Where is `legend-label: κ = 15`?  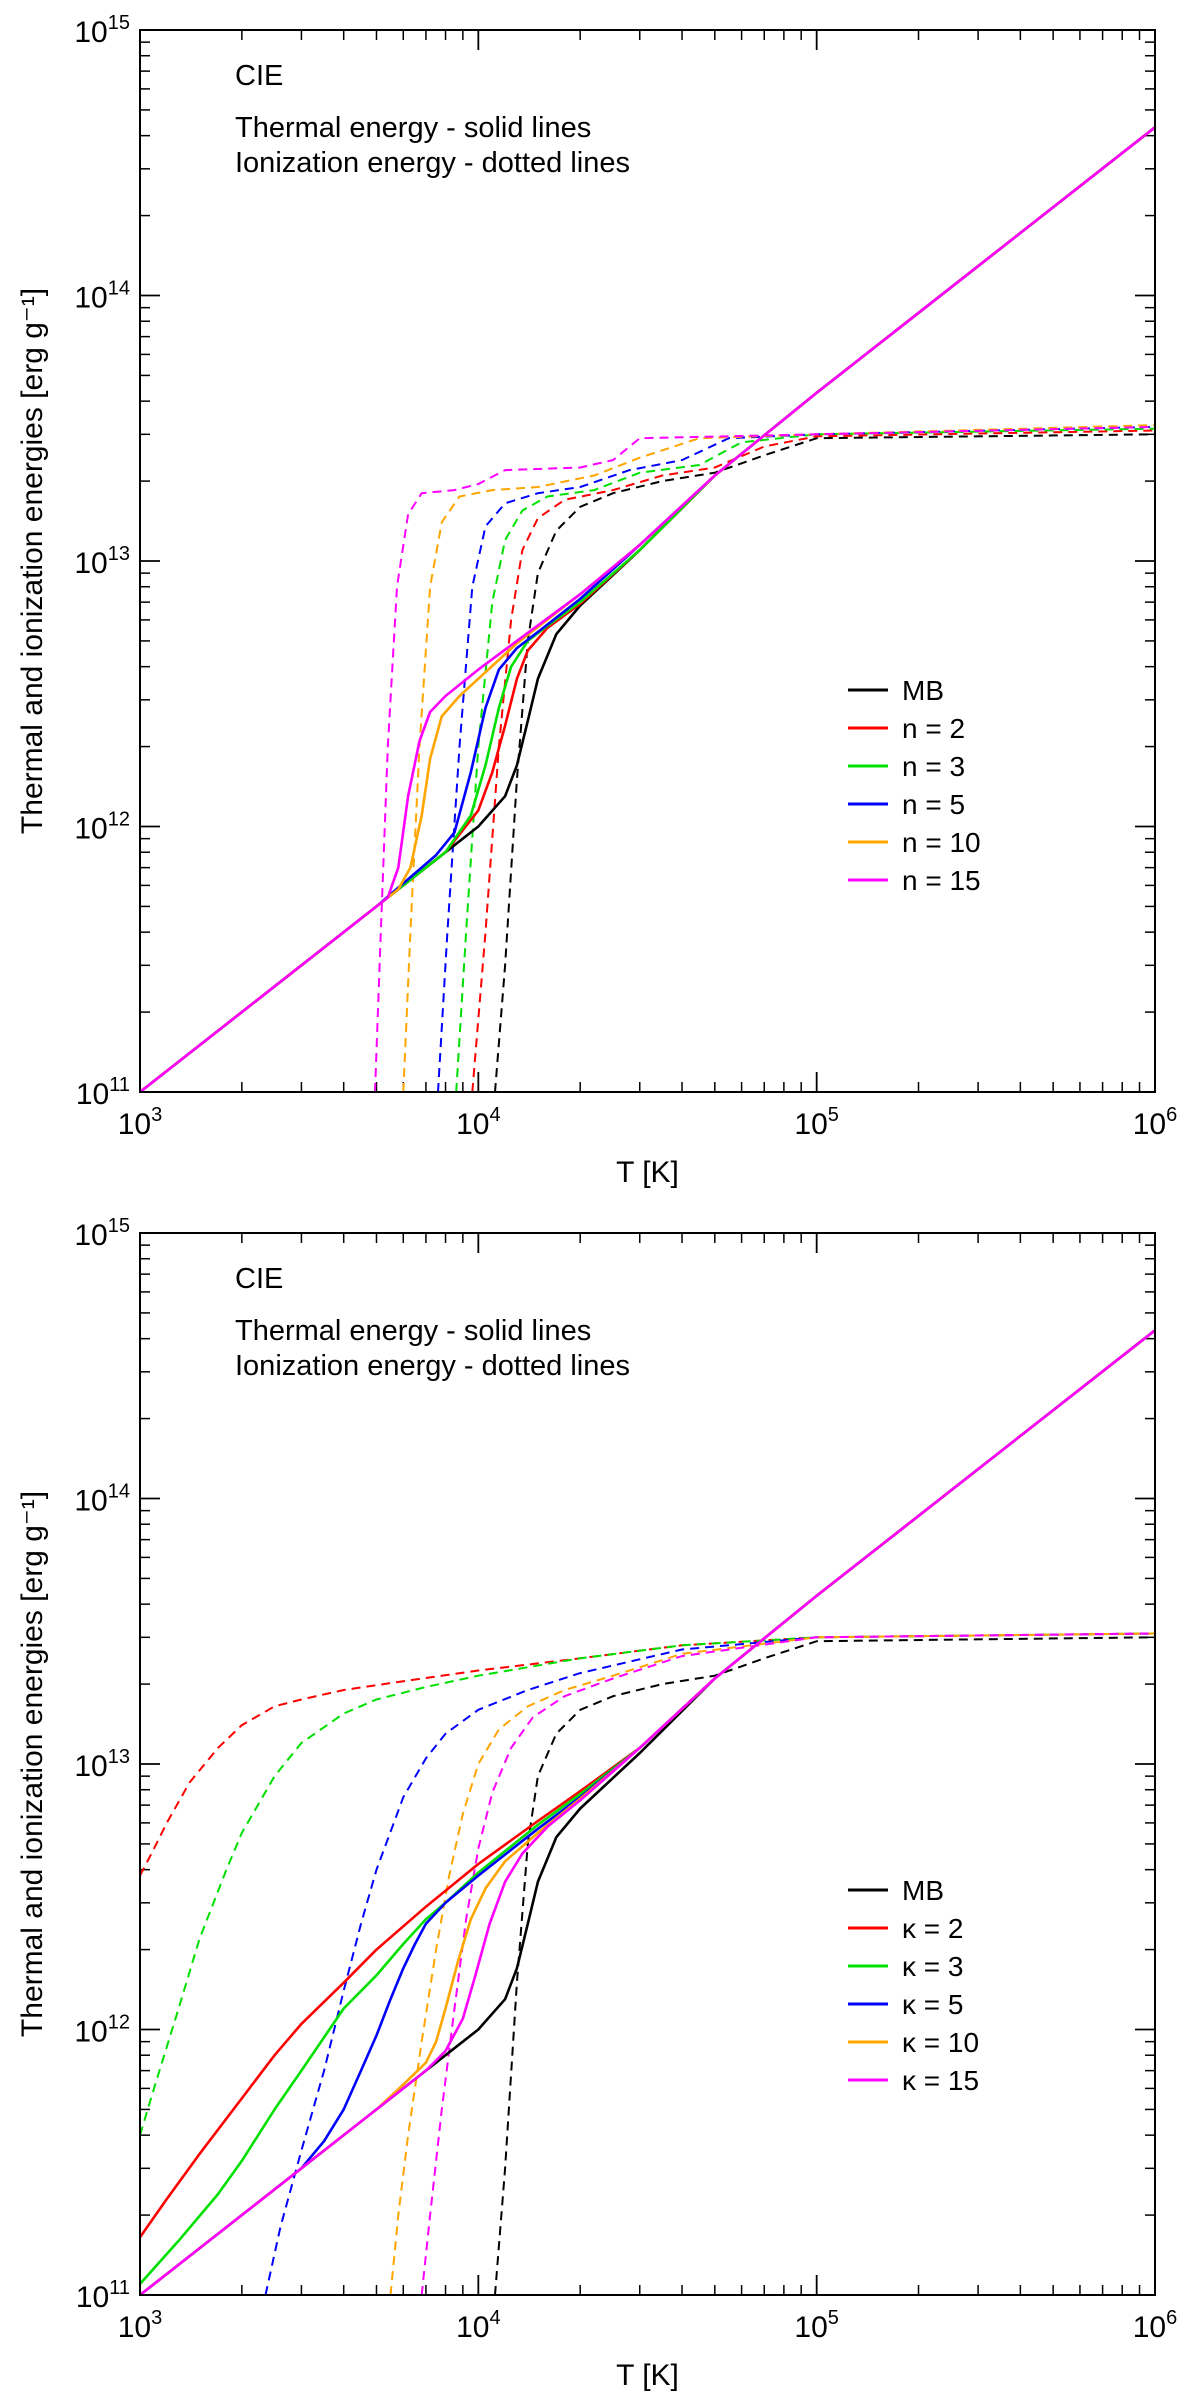 legend-label: κ = 15 is located at coordinates (940, 2080).